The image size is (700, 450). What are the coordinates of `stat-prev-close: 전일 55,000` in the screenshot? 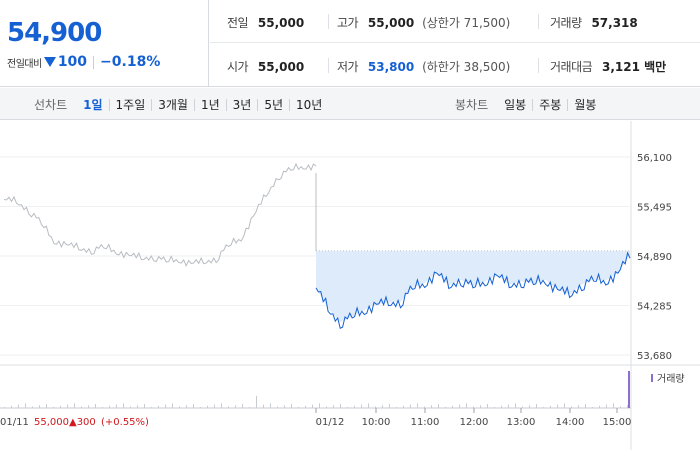 It's located at (265, 22).